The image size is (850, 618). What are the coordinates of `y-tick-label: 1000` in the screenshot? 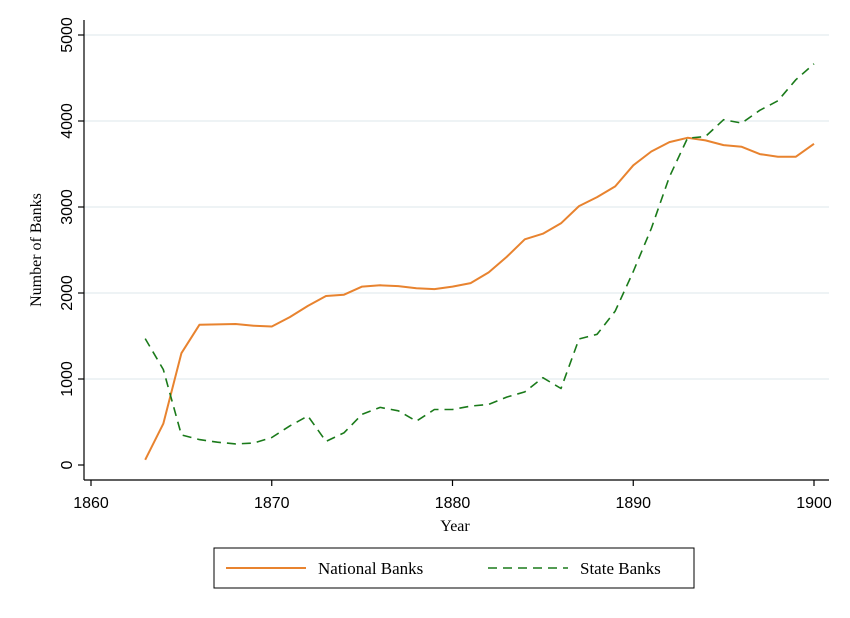 It's located at (67, 379).